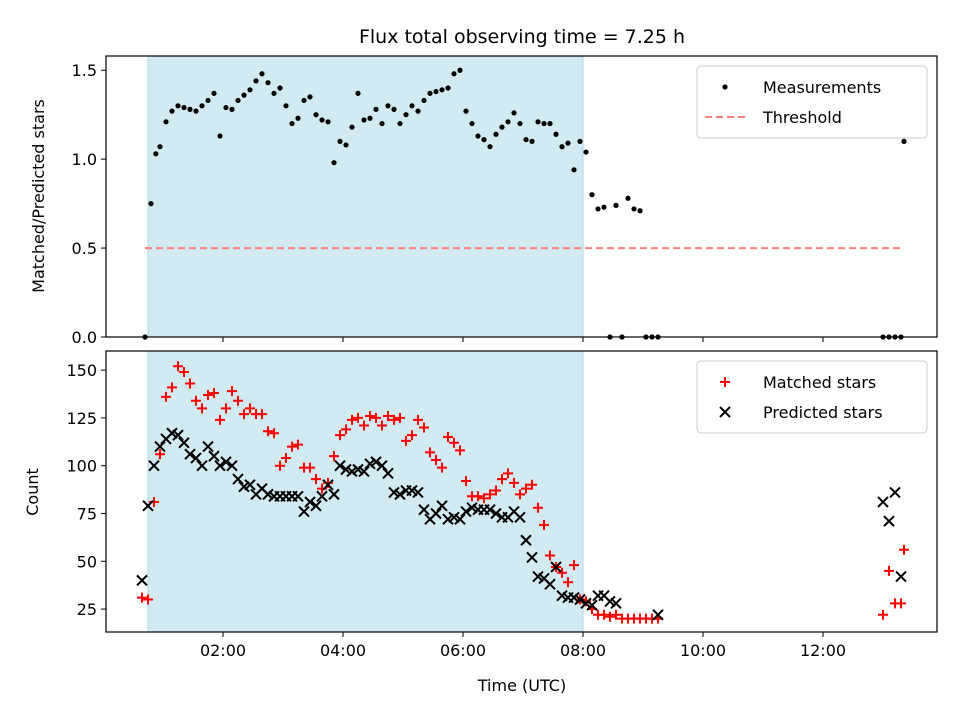 The height and width of the screenshot is (720, 960). Describe the element at coordinates (812, 397) in the screenshot. I see `legend-box` at that location.